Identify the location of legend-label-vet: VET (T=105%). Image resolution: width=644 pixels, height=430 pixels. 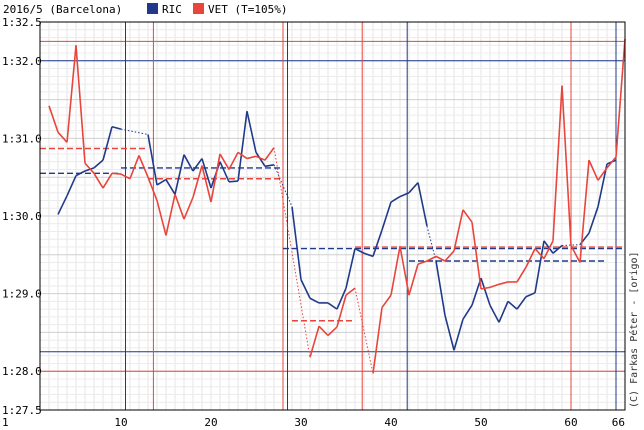
(247, 9).